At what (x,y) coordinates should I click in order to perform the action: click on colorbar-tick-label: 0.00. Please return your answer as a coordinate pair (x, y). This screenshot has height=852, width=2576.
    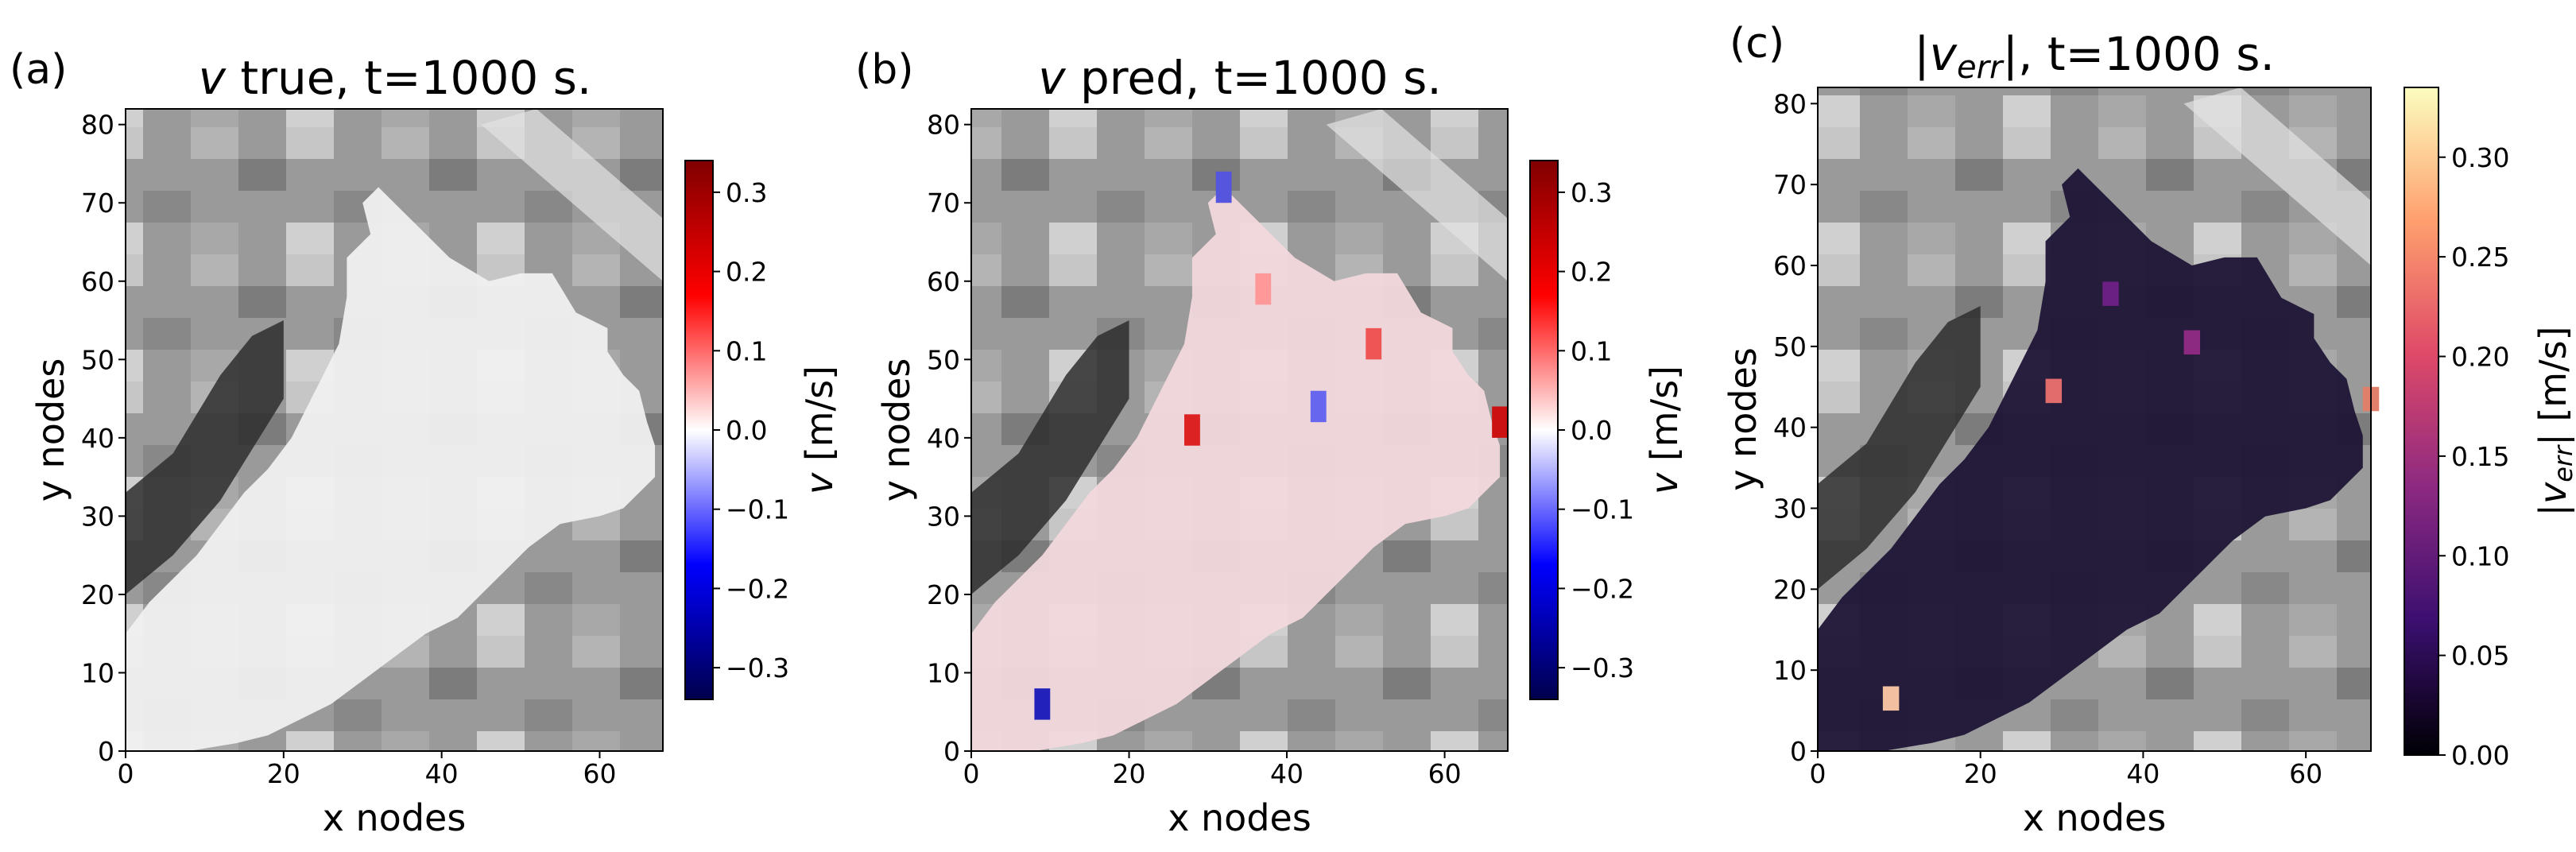
    Looking at the image, I should click on (2480, 755).